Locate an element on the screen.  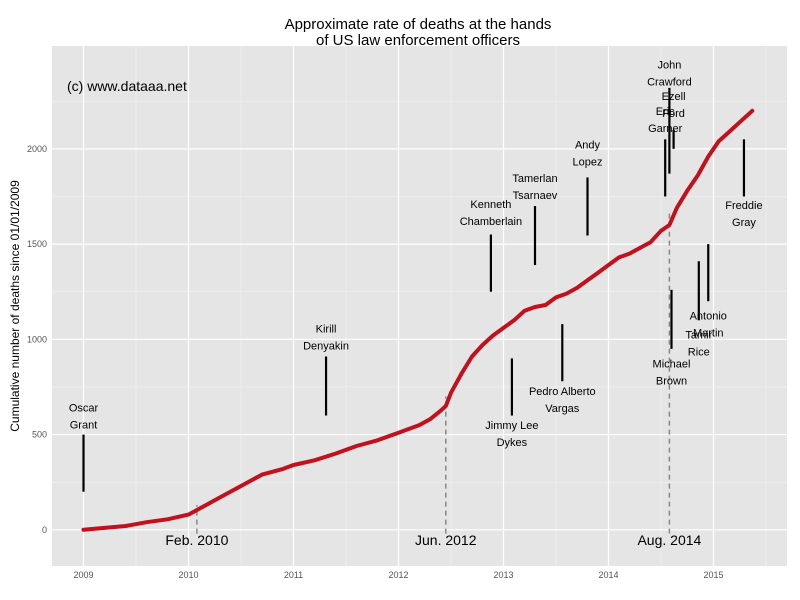
y-tick-labels: 0 500 1000 1500 2000 is located at coordinates (37, 339).